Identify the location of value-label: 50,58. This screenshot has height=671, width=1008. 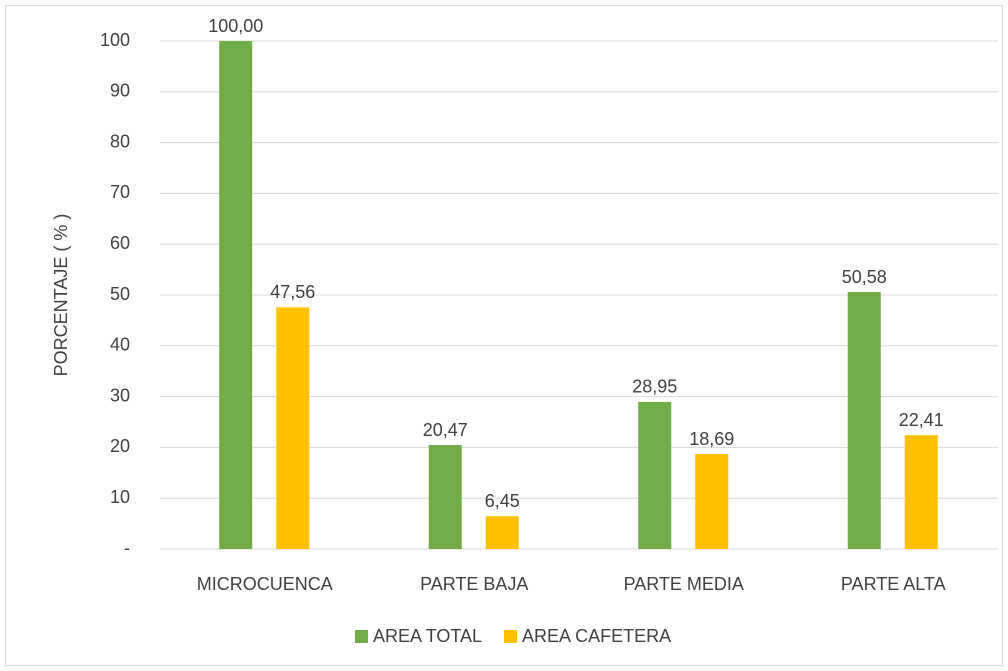
(864, 277).